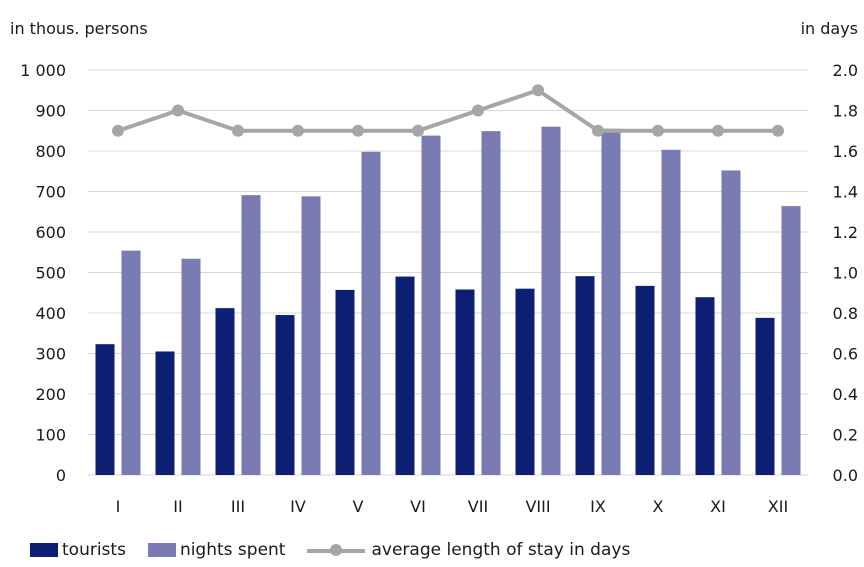  Describe the element at coordinates (50, 435) in the screenshot. I see `left-tick-label: 100` at that location.